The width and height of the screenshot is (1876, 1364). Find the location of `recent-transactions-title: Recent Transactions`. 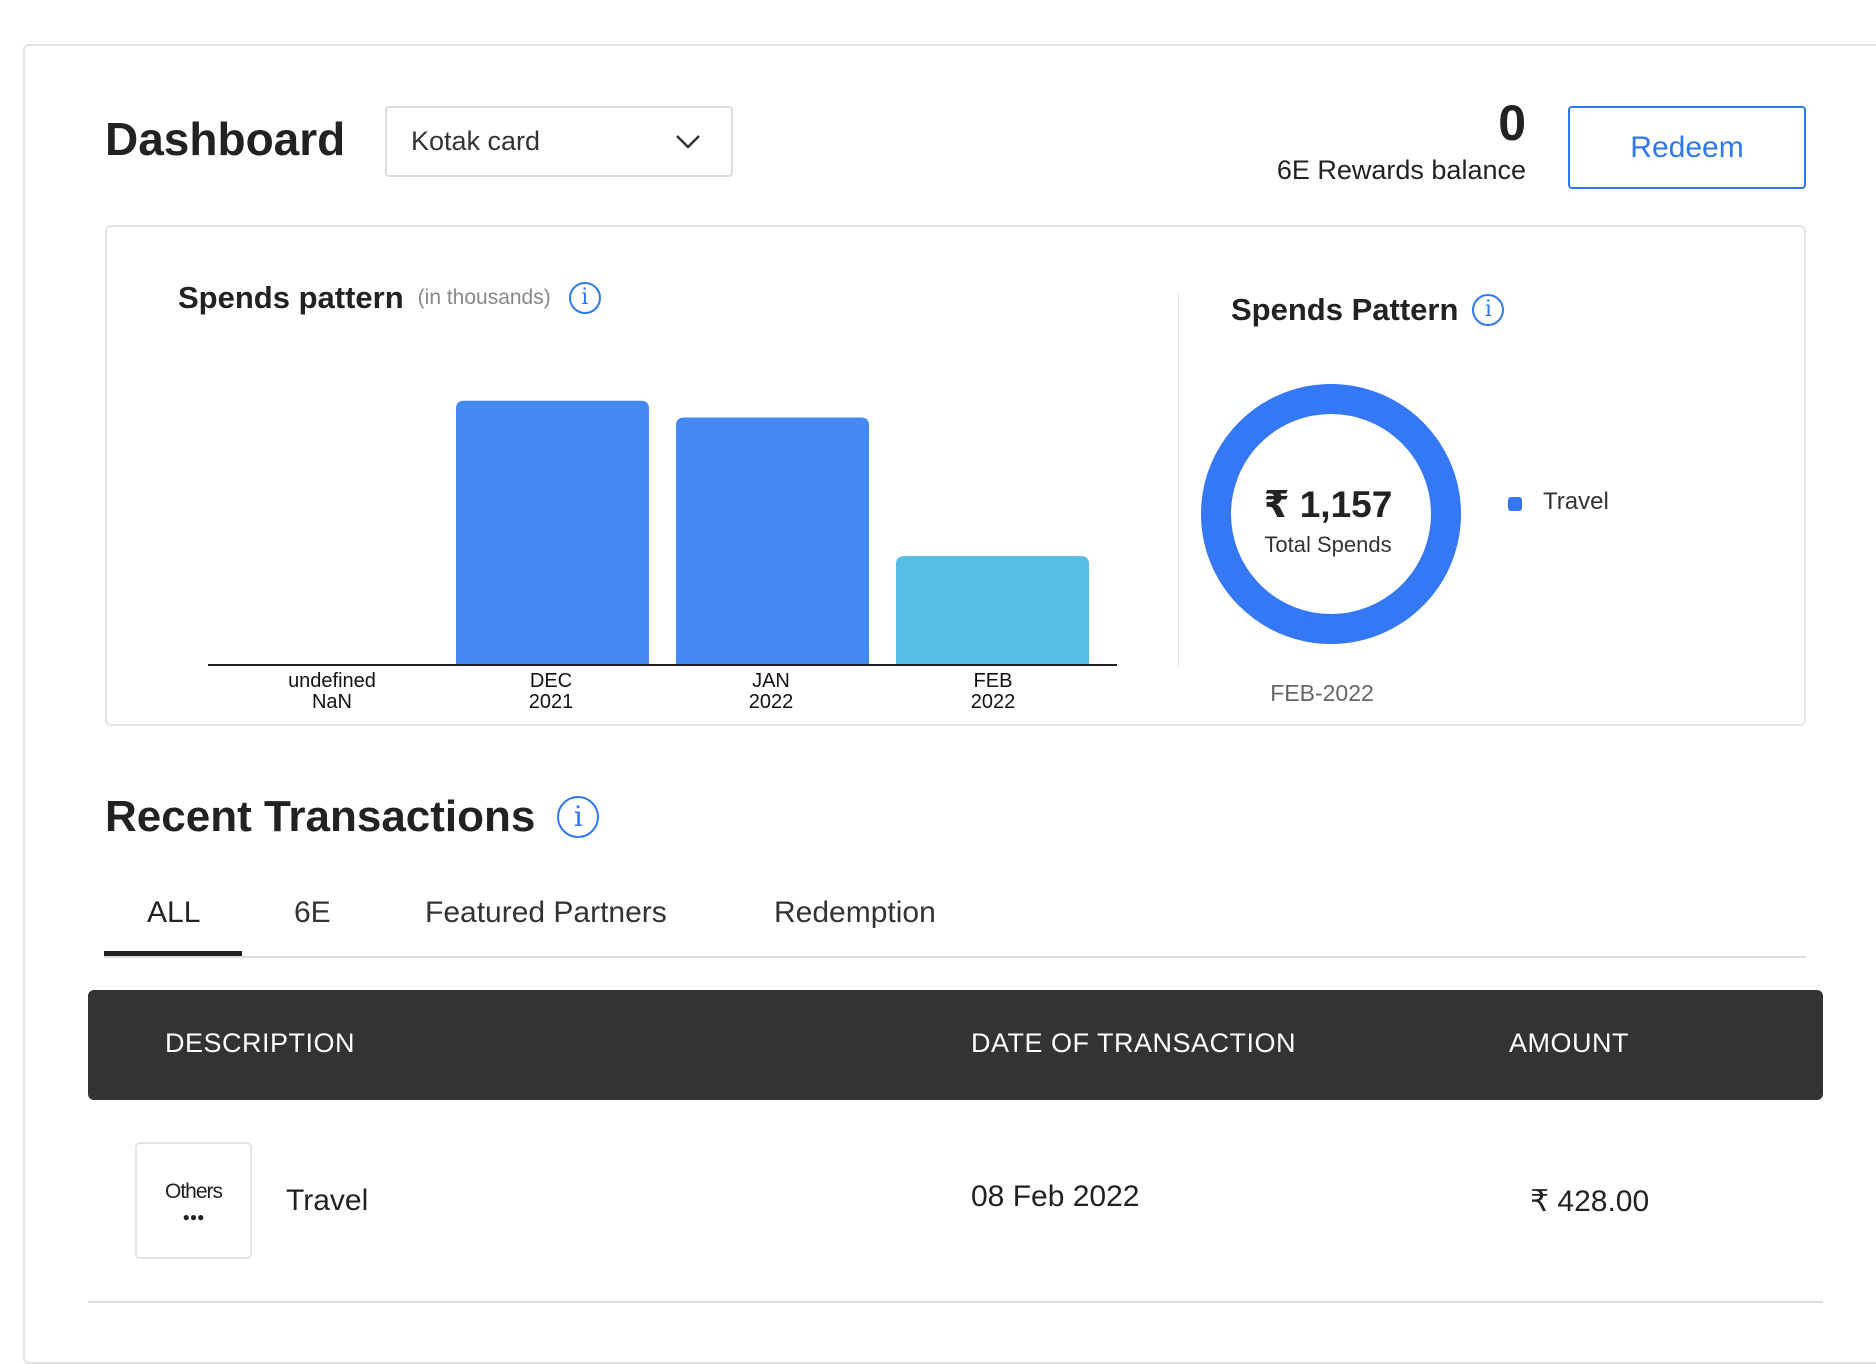

recent-transactions-title: Recent Transactions is located at coordinates (320, 816).